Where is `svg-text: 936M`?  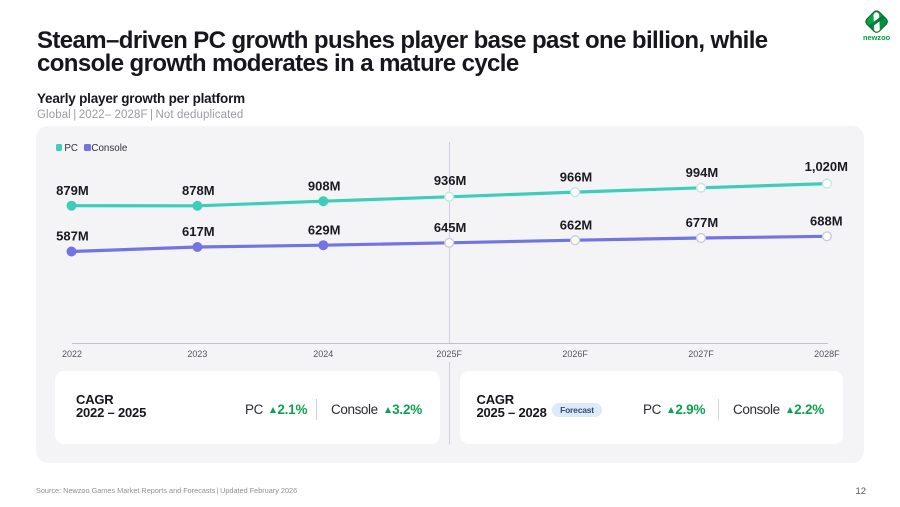 svg-text: 936M is located at coordinates (450, 180).